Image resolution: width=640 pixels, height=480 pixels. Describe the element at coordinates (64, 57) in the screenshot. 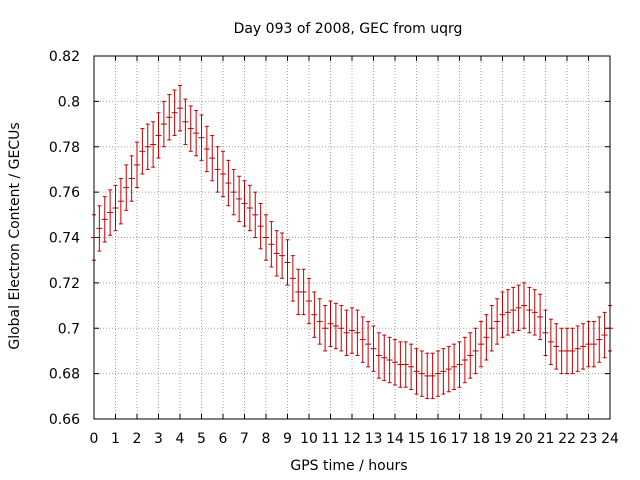

I see `y-tick-label: 0.82` at that location.